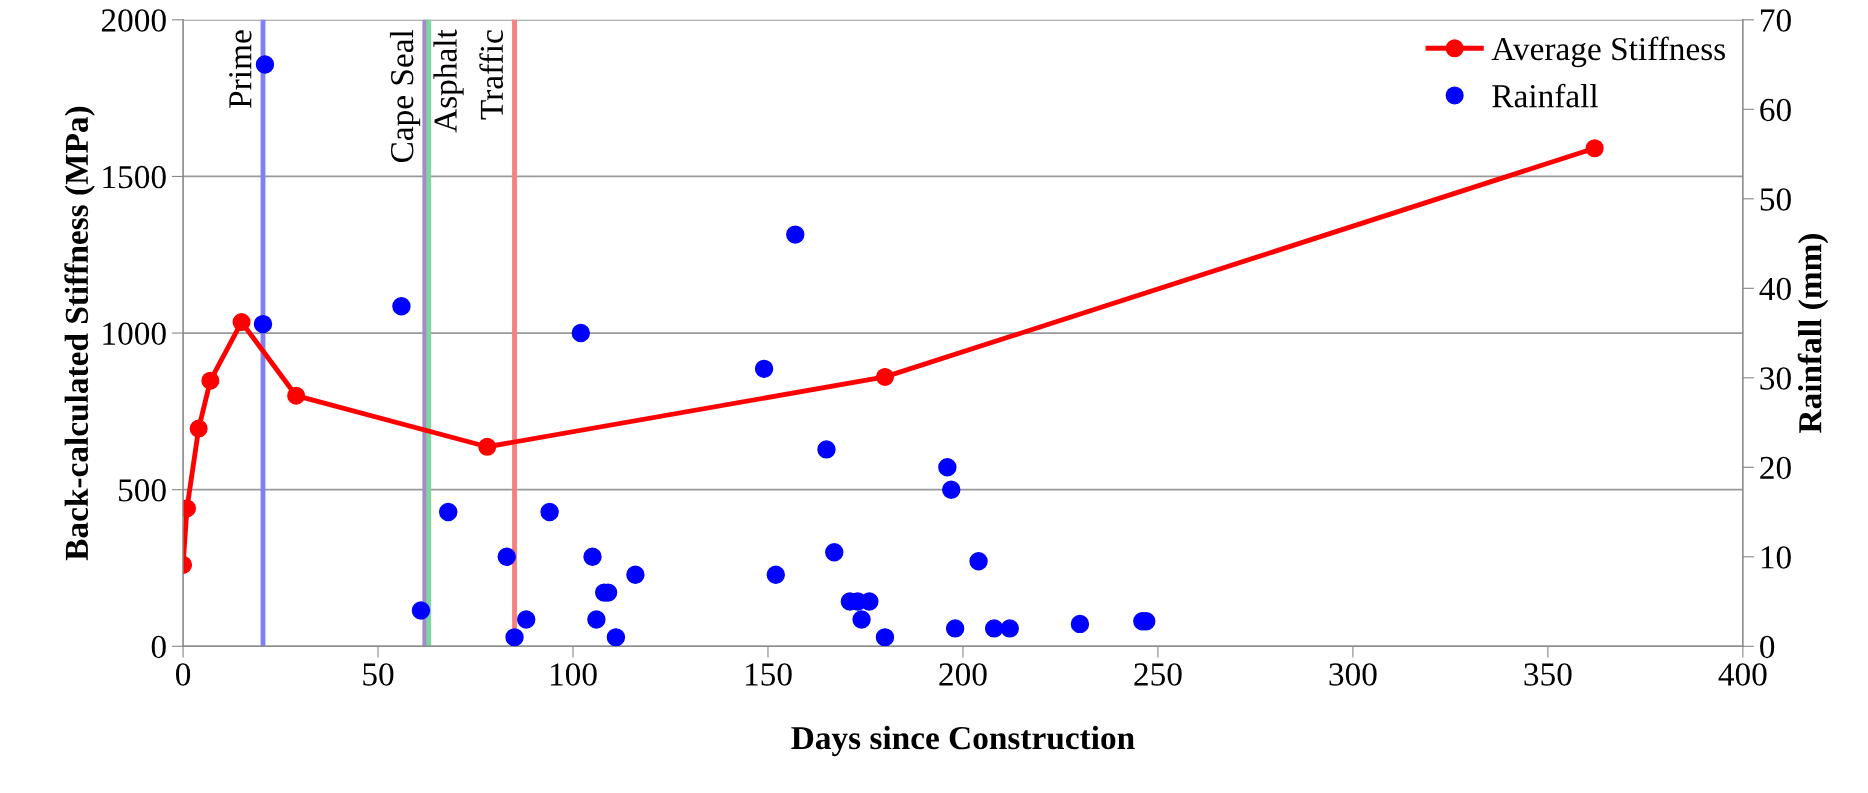 This screenshot has height=793, width=1868. What do you see at coordinates (142, 490) in the screenshot?
I see `y-tick-label: 500` at bounding box center [142, 490].